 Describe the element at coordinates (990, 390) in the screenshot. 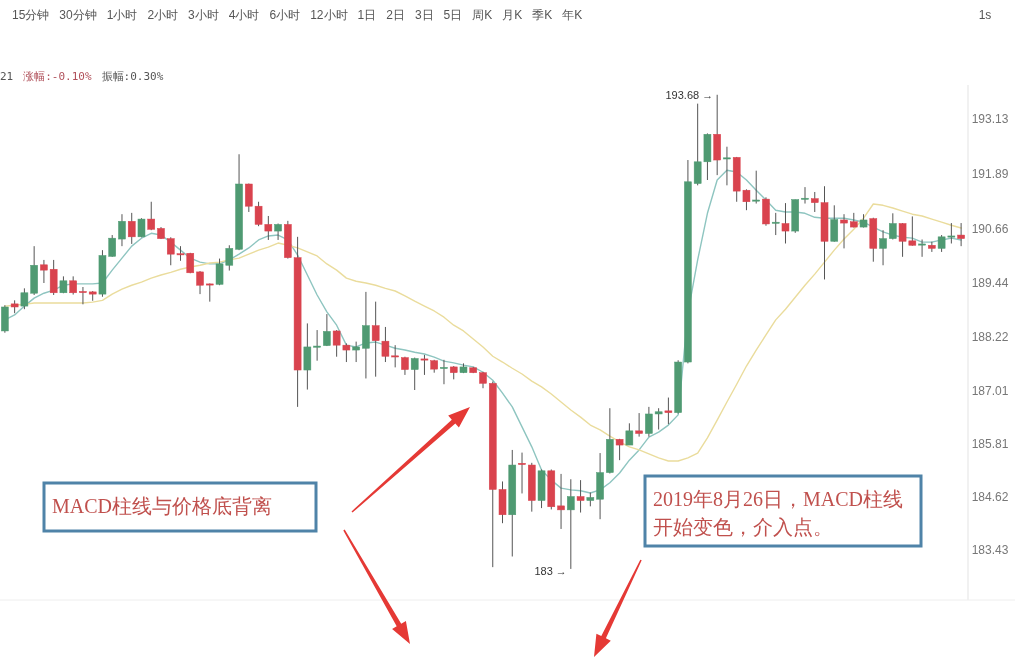

I see `y-tick-label: 187.01` at that location.